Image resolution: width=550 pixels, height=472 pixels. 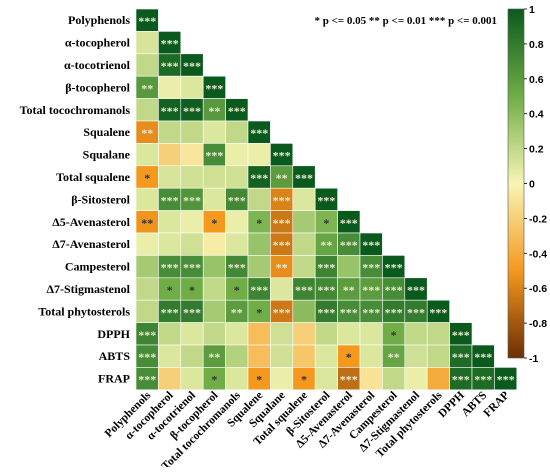 I want to click on row-label: ABTS, so click(x=115, y=356).